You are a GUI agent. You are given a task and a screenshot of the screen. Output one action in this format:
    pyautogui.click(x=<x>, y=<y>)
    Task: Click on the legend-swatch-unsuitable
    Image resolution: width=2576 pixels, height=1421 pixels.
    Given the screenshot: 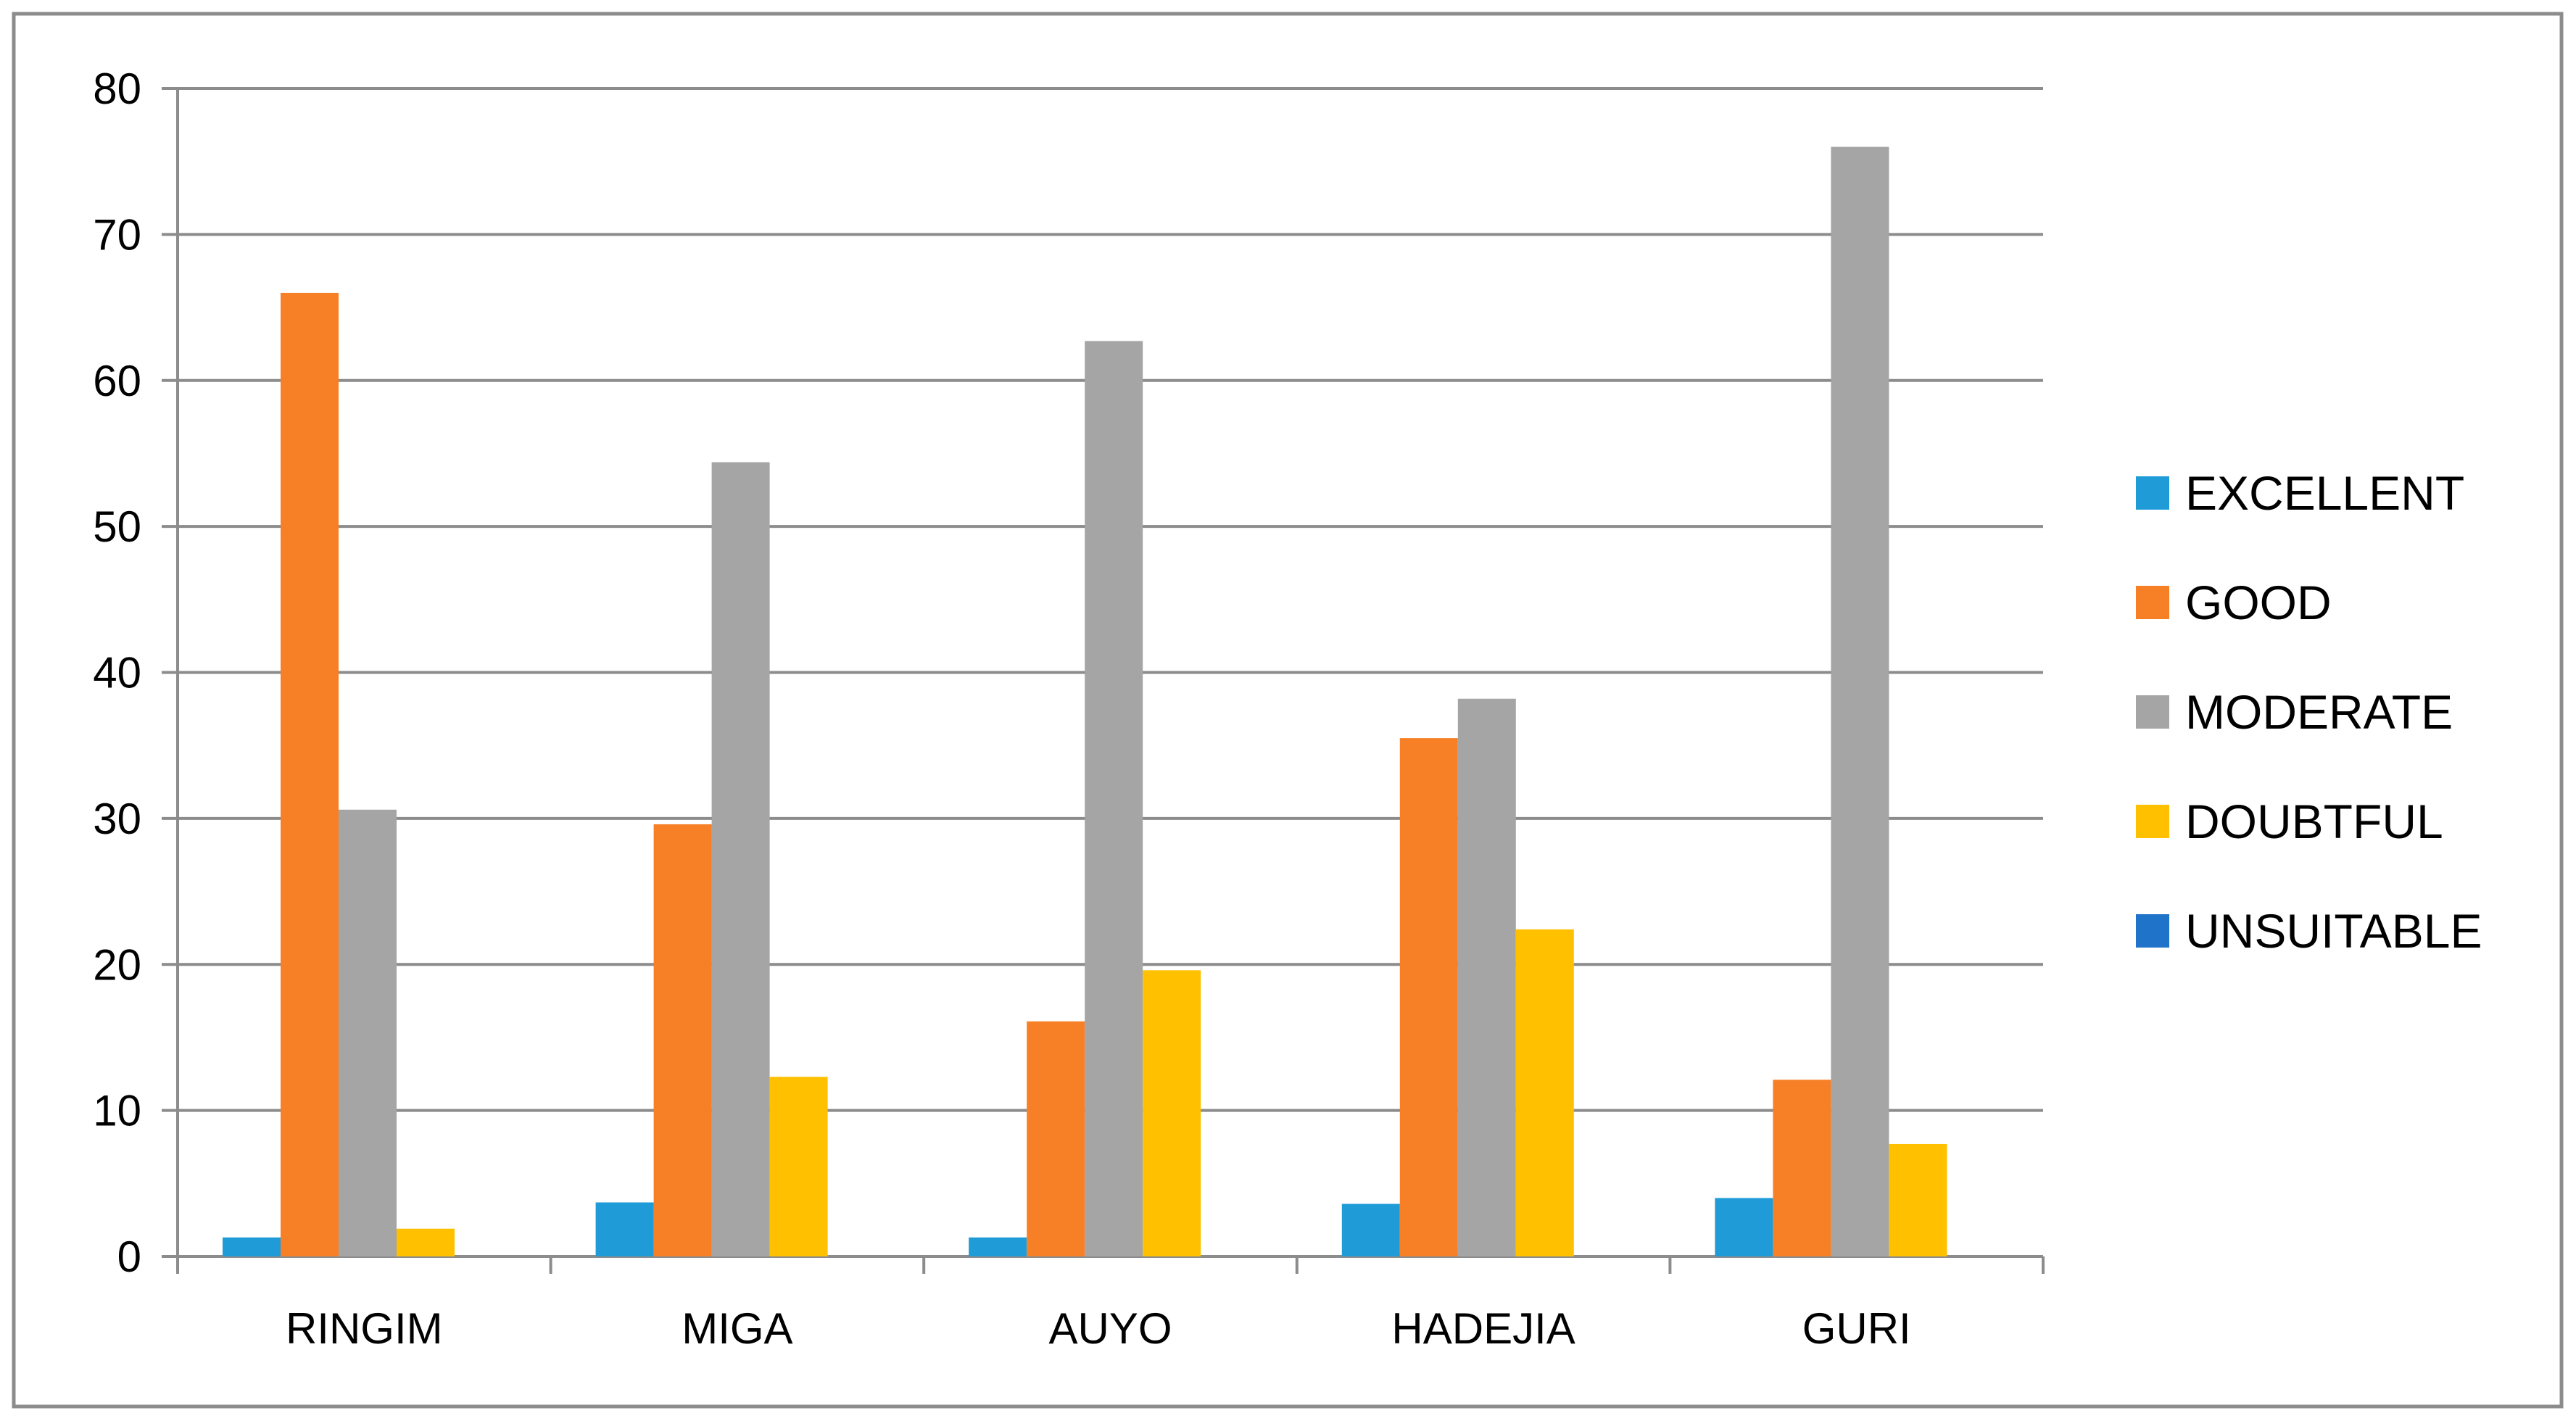 What is the action you would take?
    pyautogui.click(x=2152, y=931)
    